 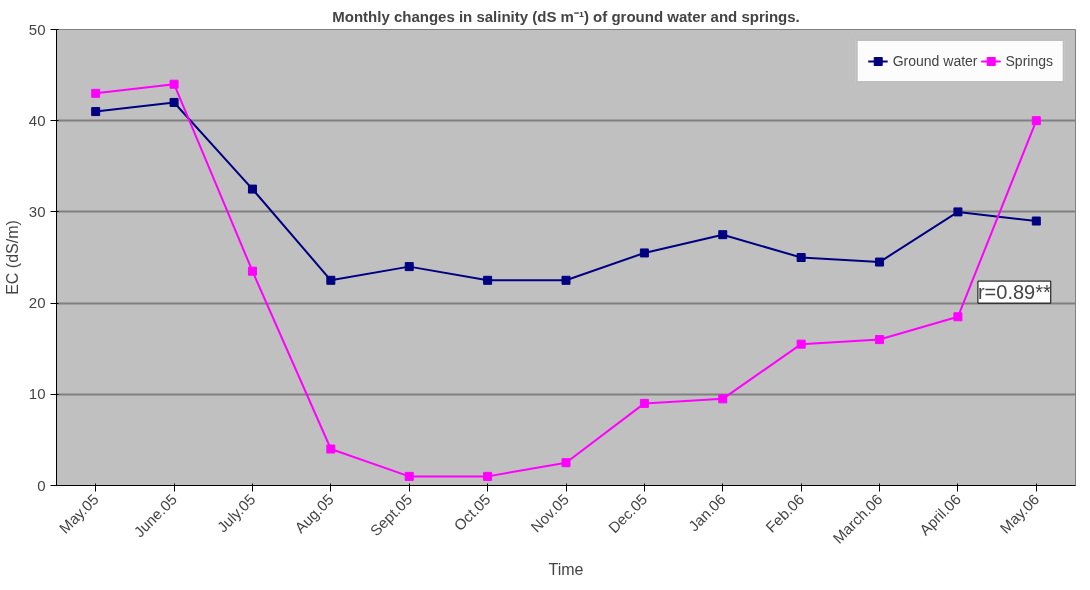 I want to click on y-tick-label: 0, so click(x=41, y=485).